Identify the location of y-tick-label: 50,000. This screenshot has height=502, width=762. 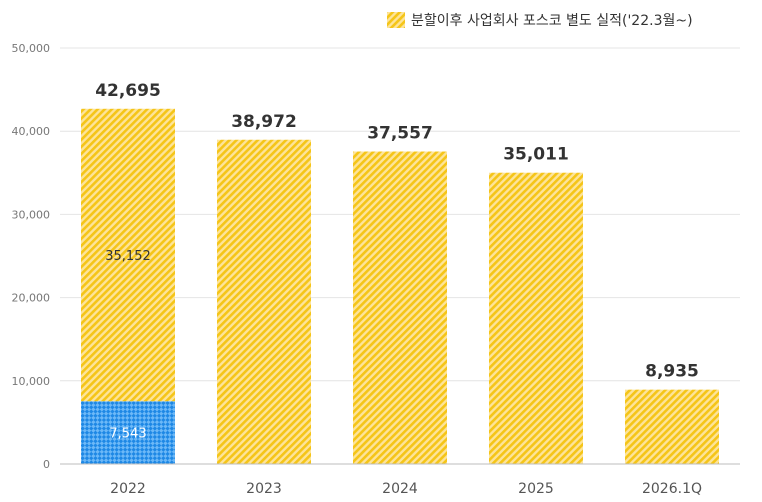
(31, 48).